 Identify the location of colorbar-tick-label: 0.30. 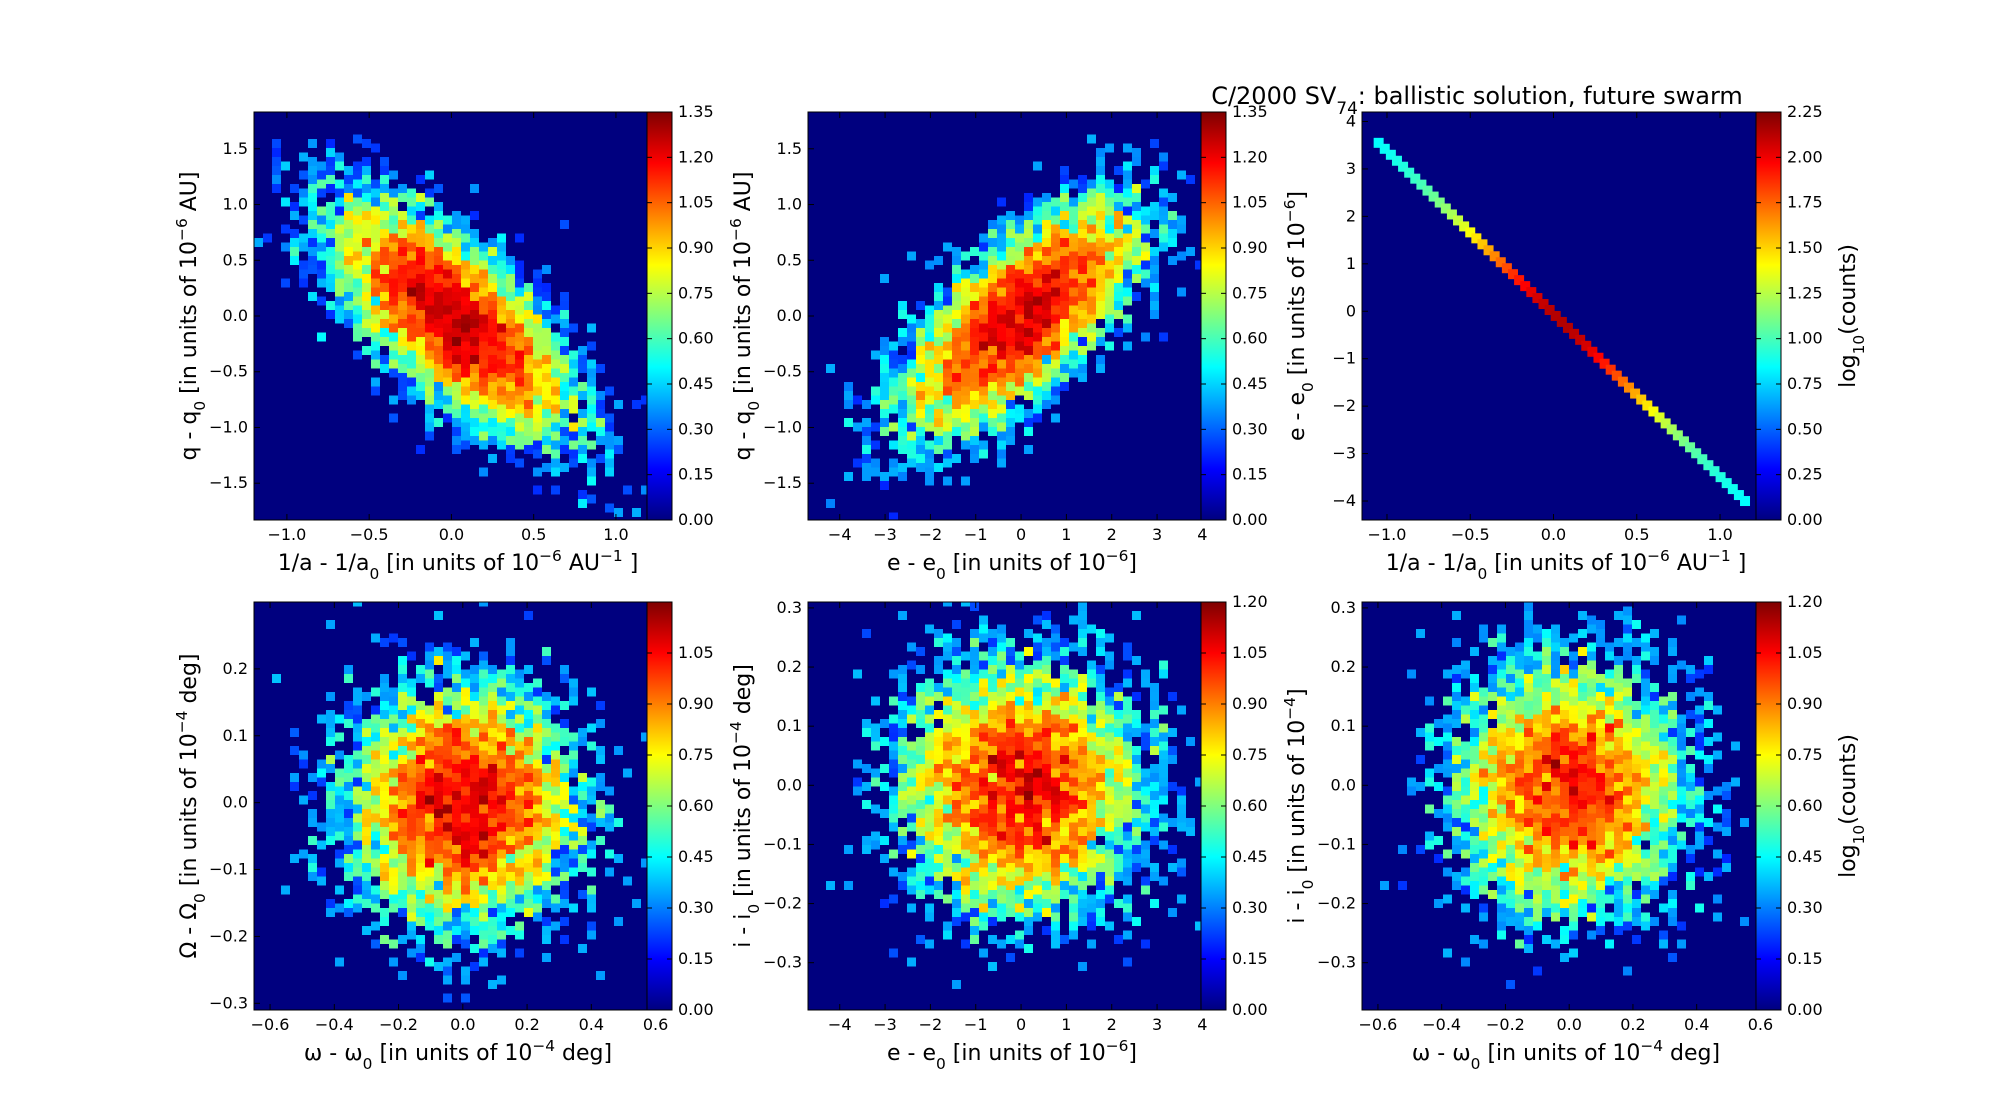
(696, 907).